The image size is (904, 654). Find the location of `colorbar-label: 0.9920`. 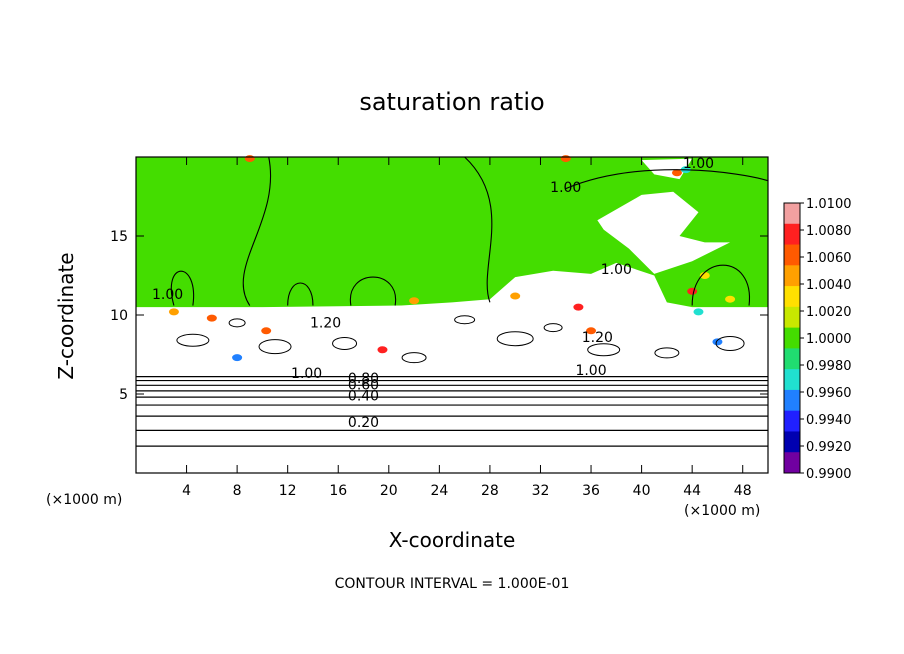

colorbar-label: 0.9920 is located at coordinates (829, 447).